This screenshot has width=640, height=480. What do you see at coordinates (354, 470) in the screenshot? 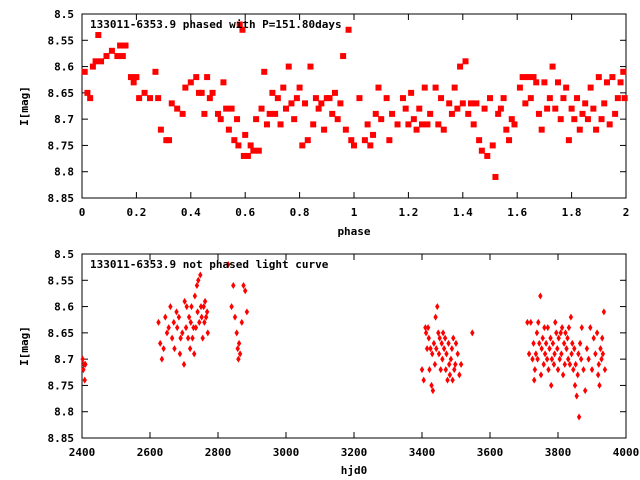
I see `x-axis-label: hjd0` at bounding box center [354, 470].